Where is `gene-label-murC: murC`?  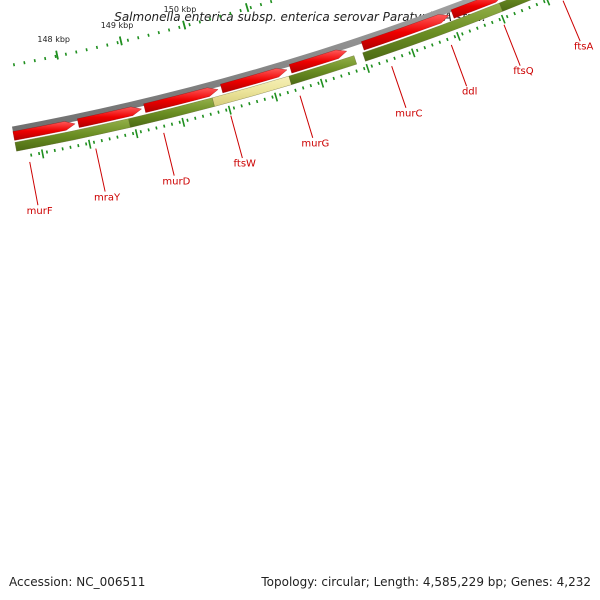
gene-label-murC: murC is located at coordinates (408, 113).